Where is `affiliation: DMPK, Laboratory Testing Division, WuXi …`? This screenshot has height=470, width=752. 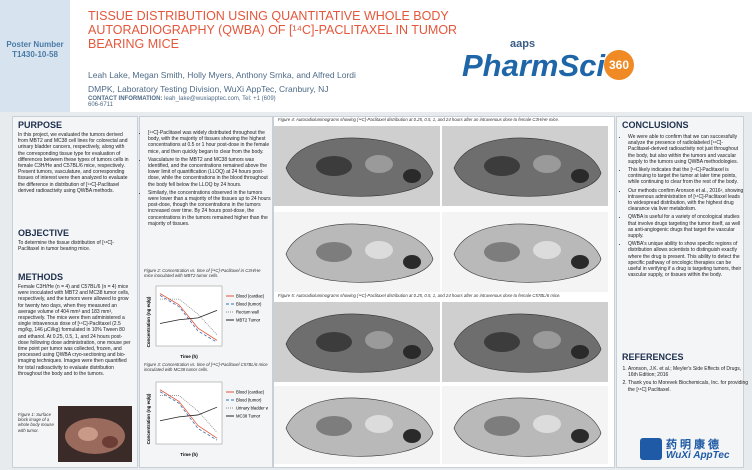 affiliation: DMPK, Laboratory Testing Division, WuXi … is located at coordinates (208, 89).